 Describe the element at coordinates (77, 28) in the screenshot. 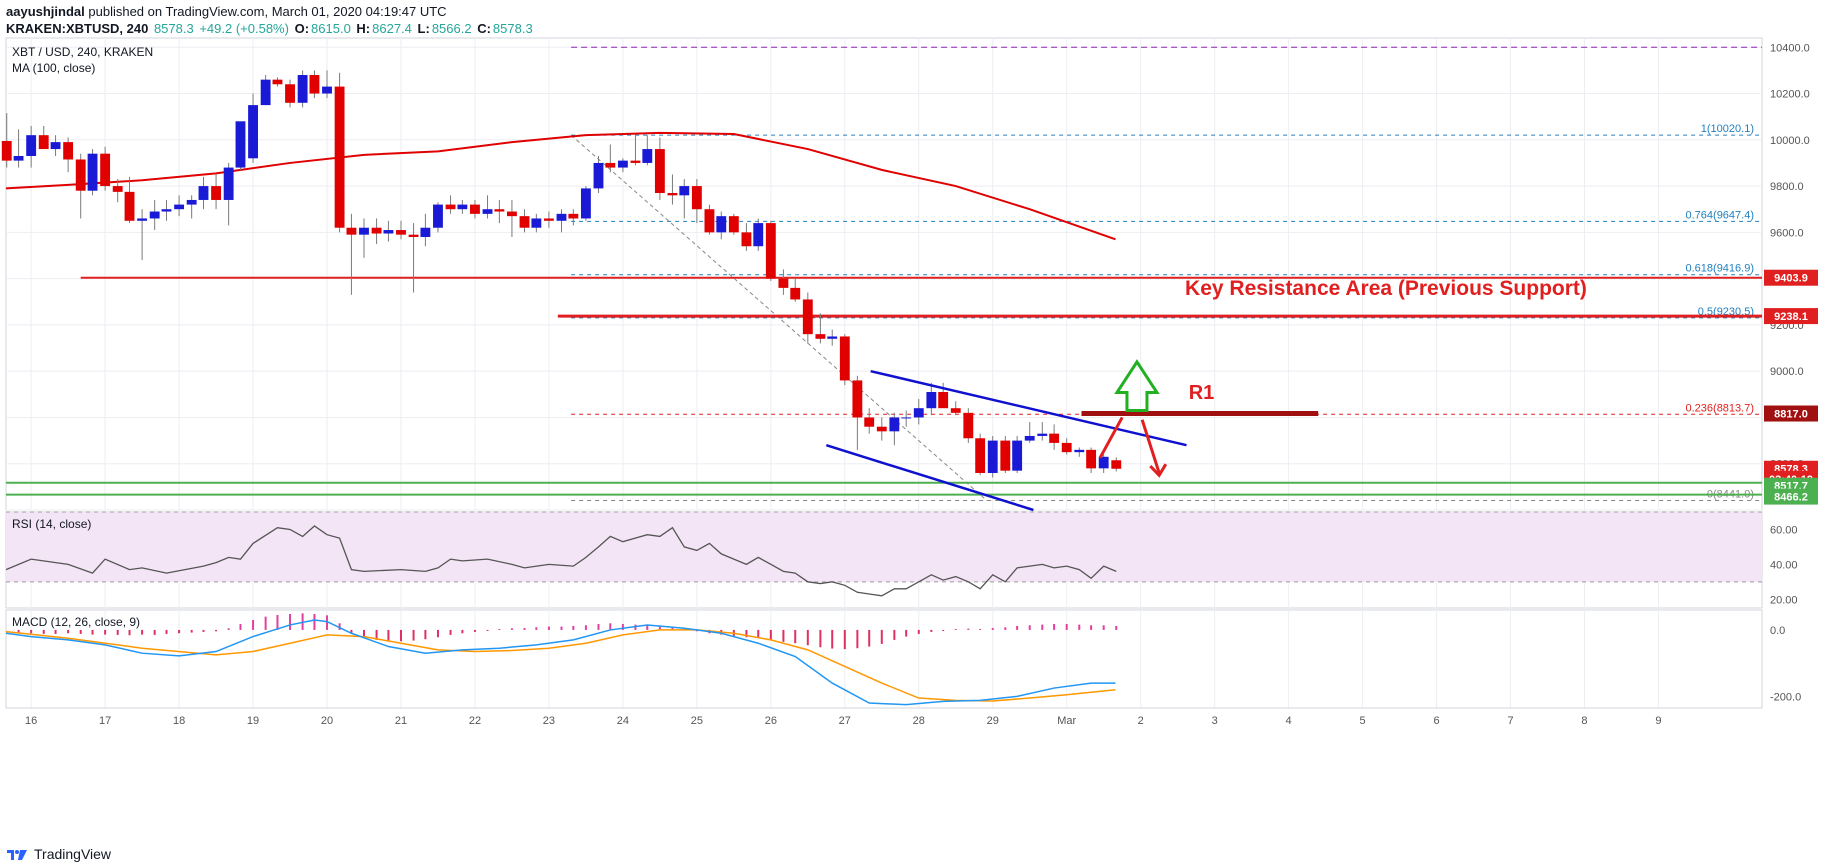

I see `symbol-label: KRAKEN:XBTUSD, 240` at that location.